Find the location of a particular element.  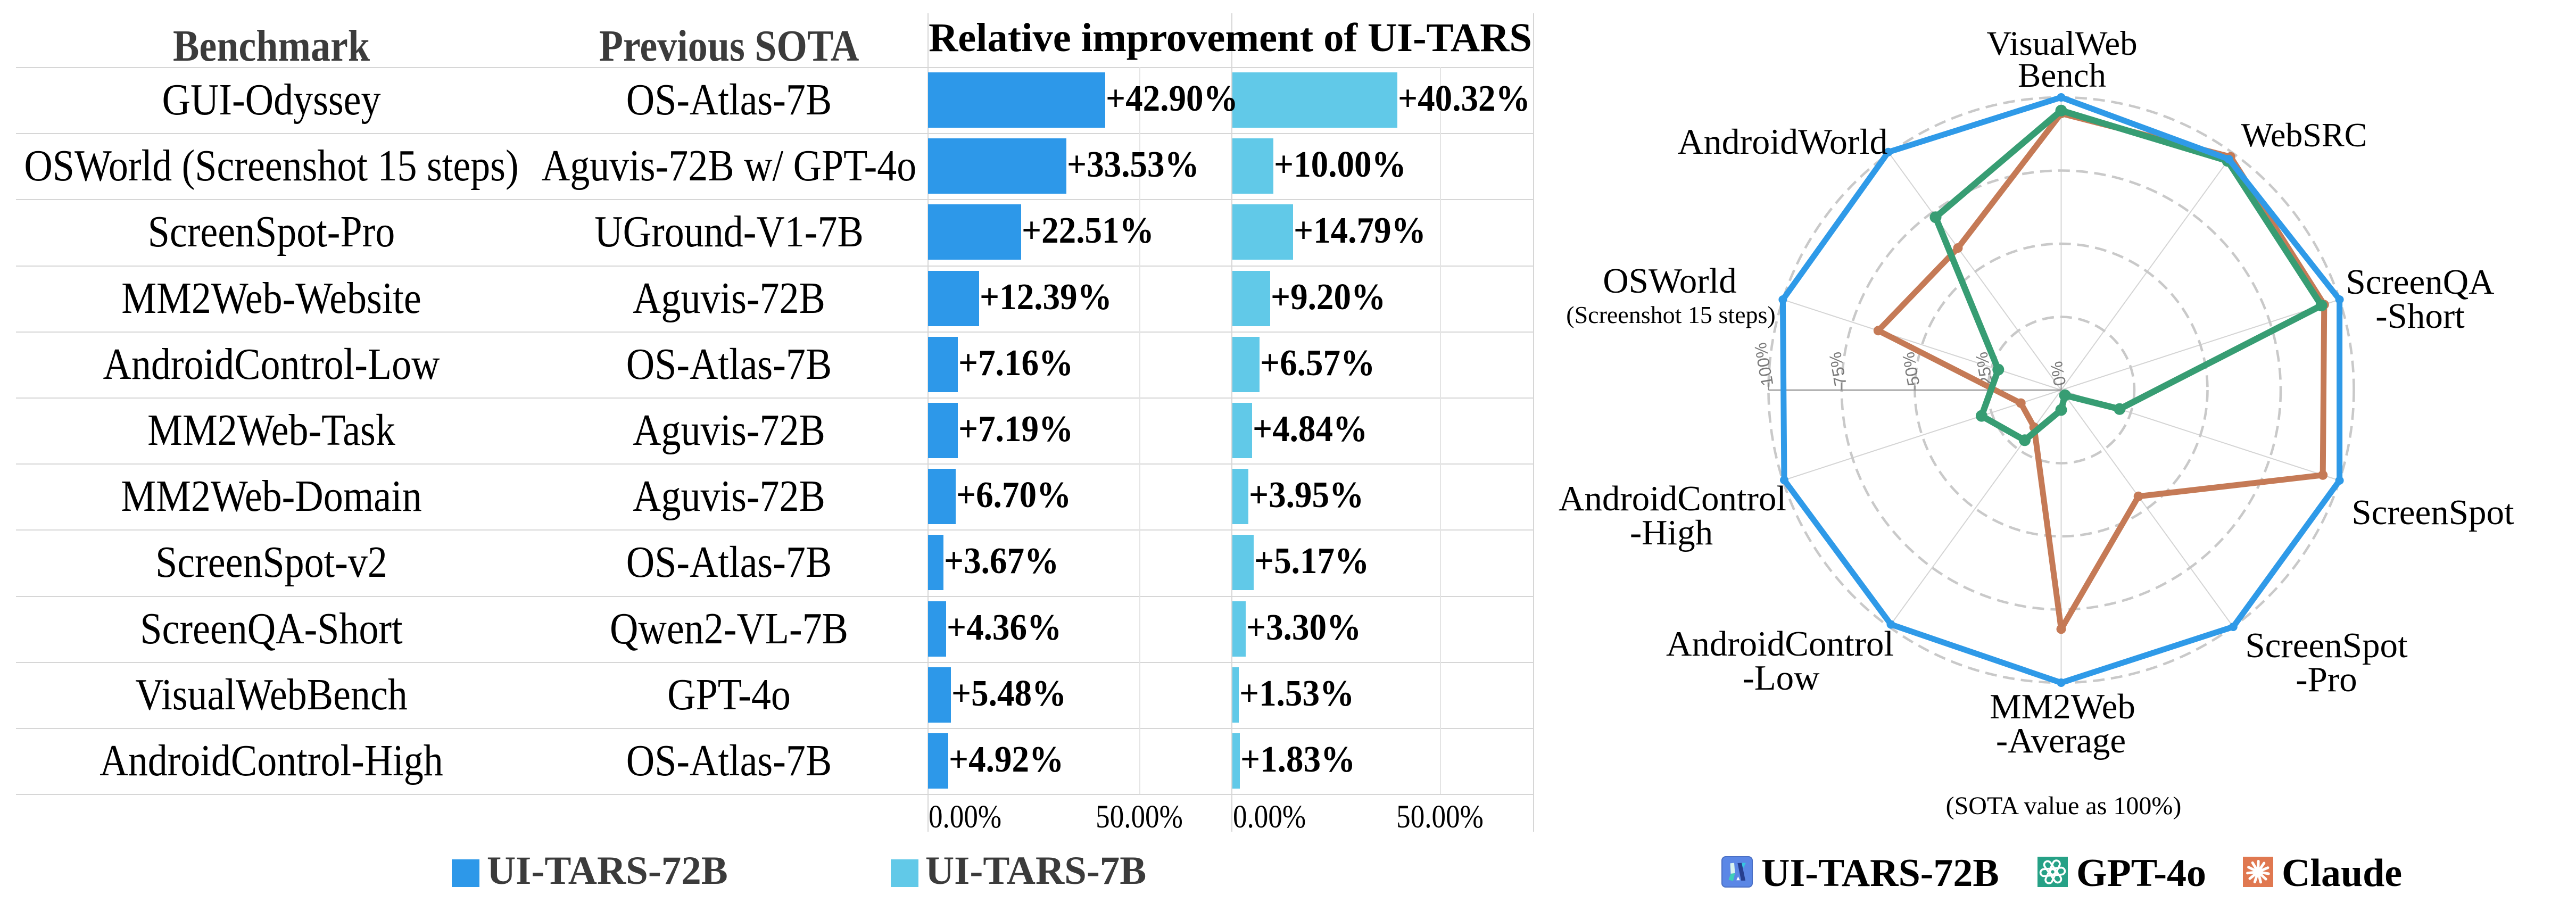

svg-text: VisualWeb is located at coordinates (2061, 44).